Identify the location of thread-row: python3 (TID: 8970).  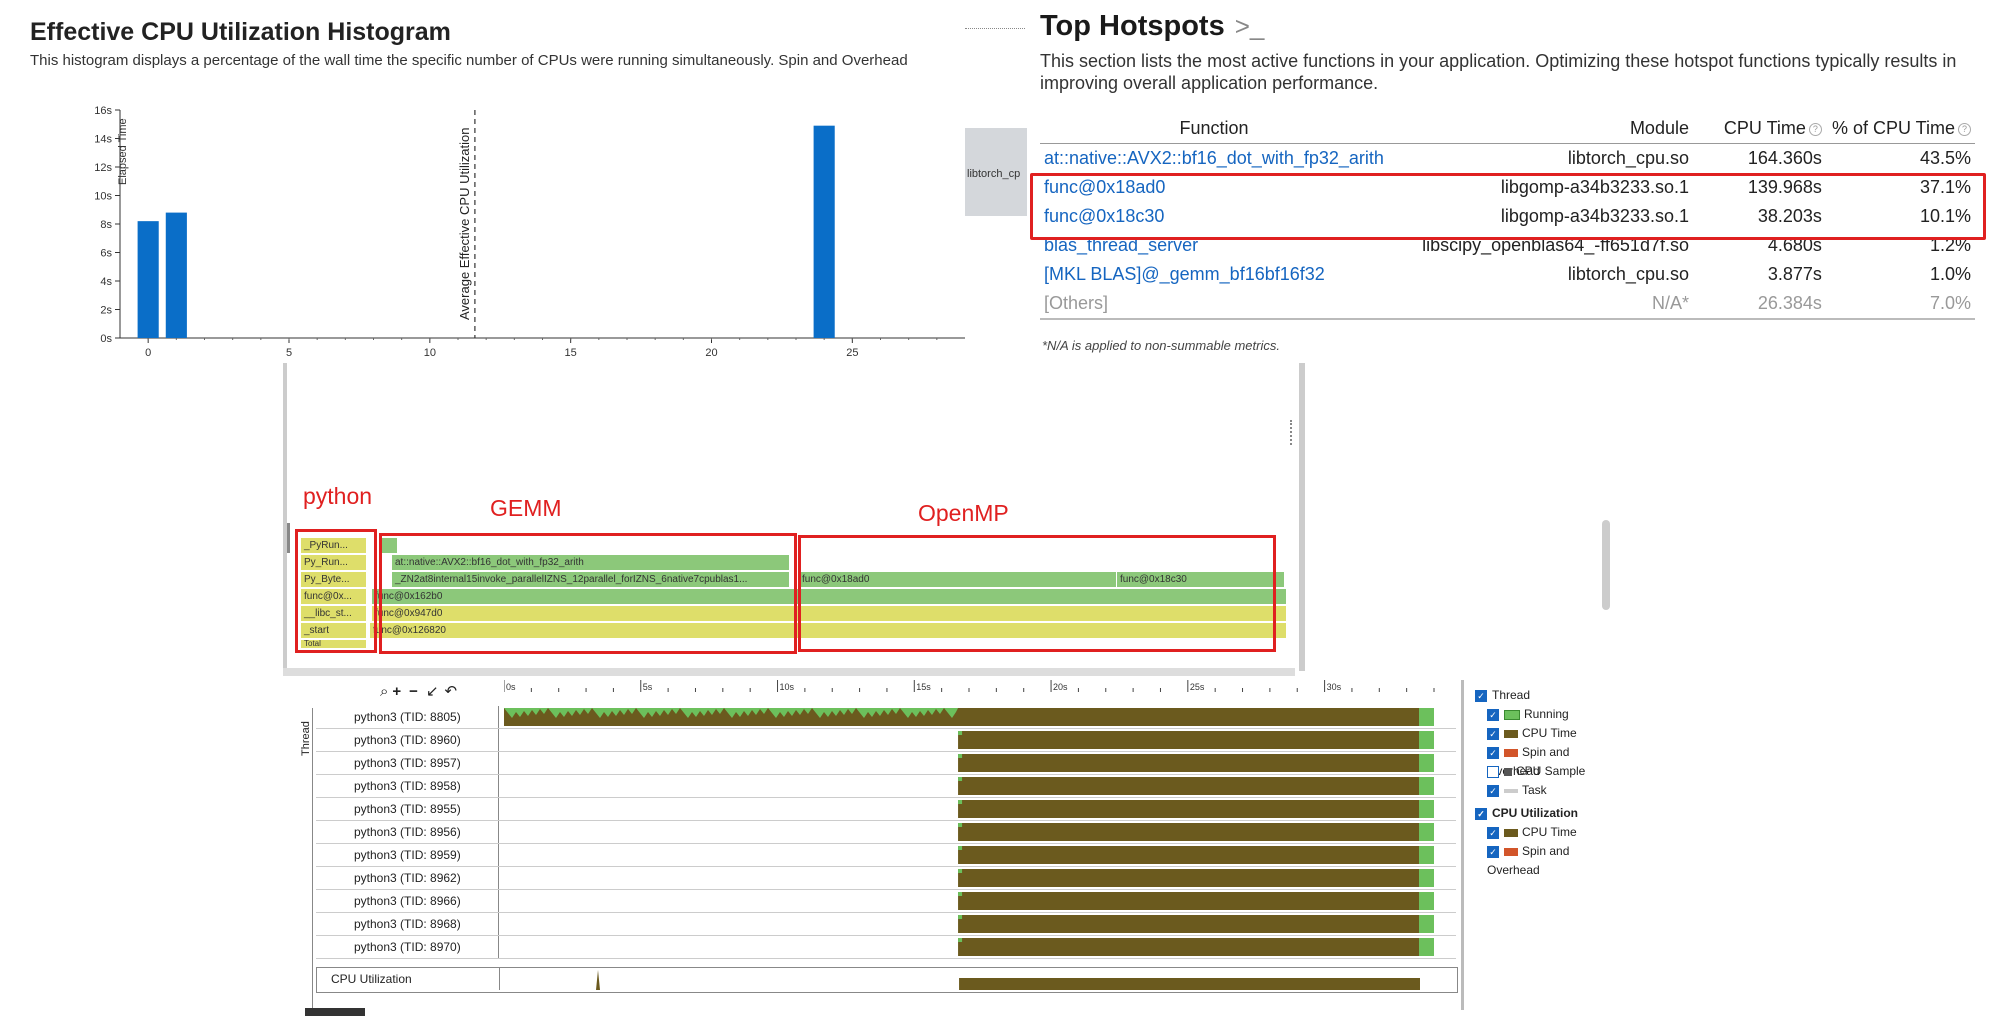
(886, 947).